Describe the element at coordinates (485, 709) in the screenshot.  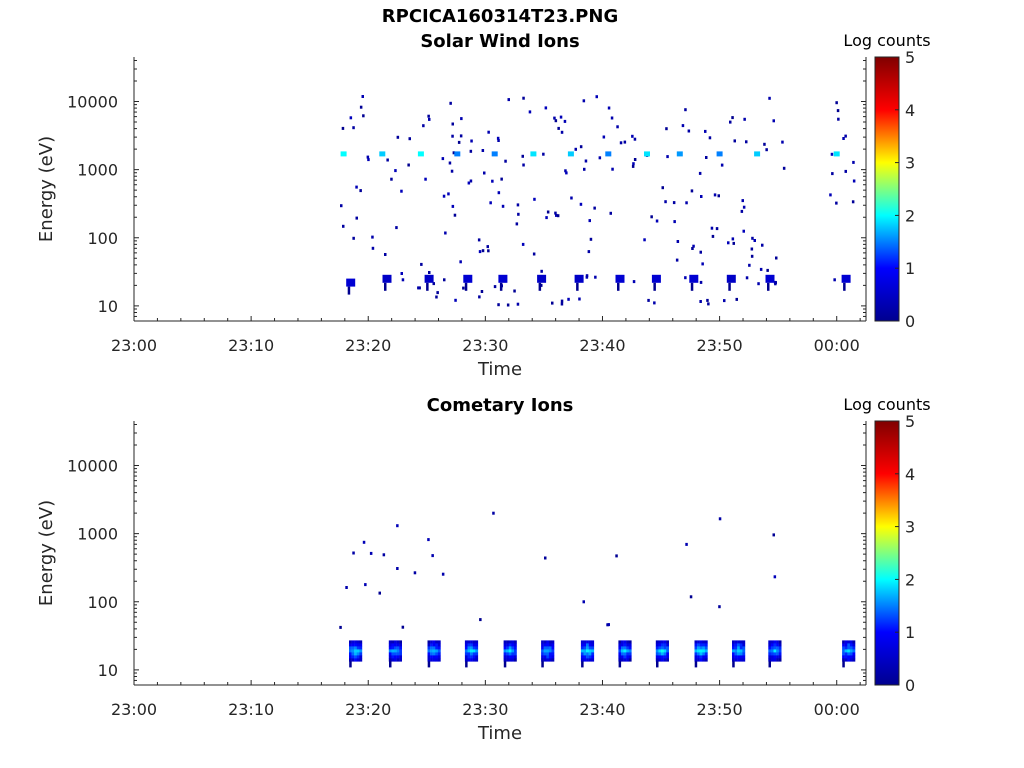
I see `panel-cometary-x-tick-label: 23:30` at that location.